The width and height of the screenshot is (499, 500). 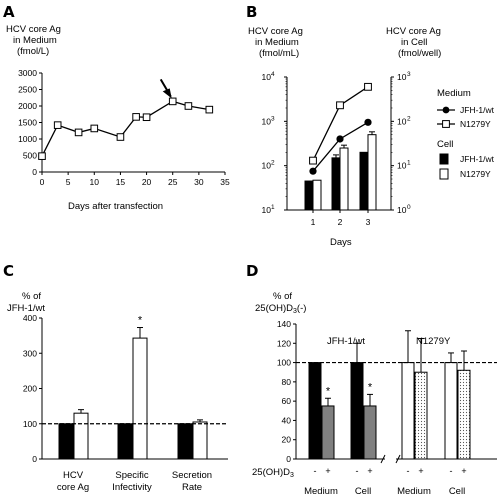 I want to click on panel-b-left-tick-exp: 1, so click(x=273, y=207).